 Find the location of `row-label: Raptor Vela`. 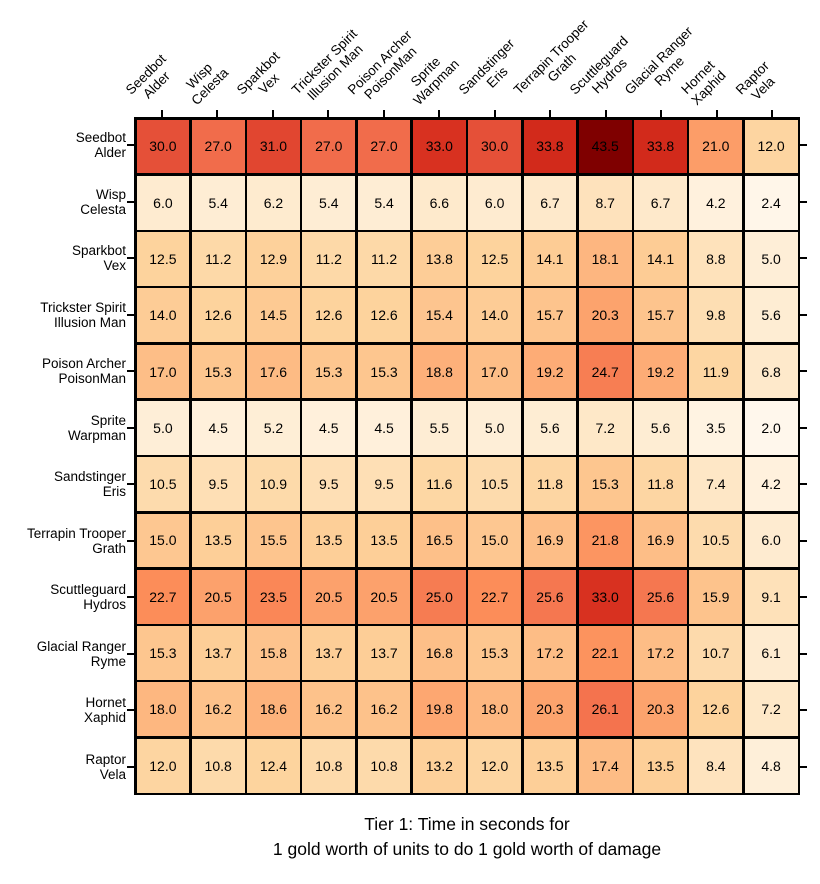

row-label: Raptor Vela is located at coordinates (105, 766).